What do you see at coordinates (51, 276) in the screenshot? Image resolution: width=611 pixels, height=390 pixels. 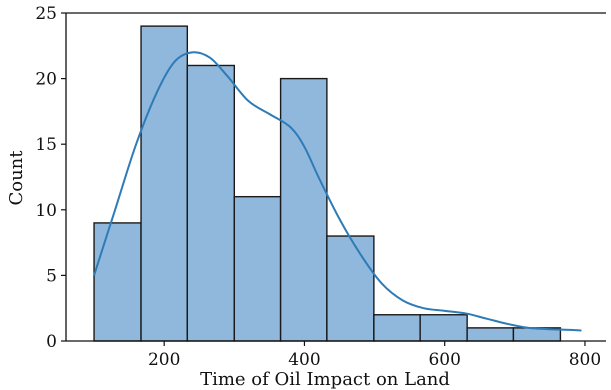 I see `y-tick-label: 5` at bounding box center [51, 276].